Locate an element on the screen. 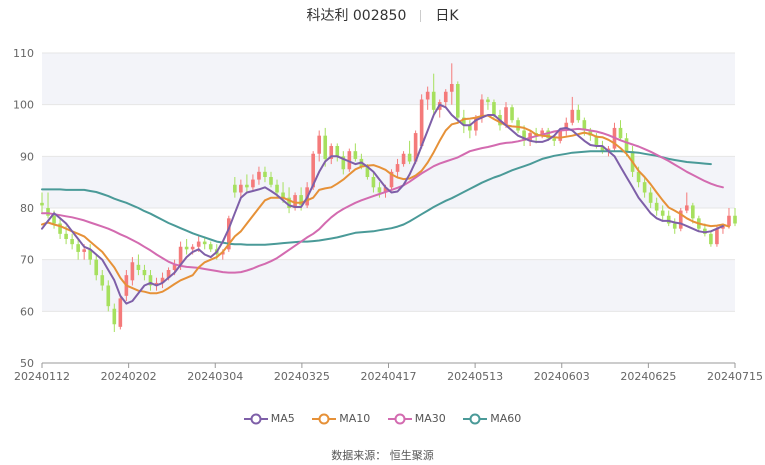  legend-label-ma10: MA10 is located at coordinates (355, 418).